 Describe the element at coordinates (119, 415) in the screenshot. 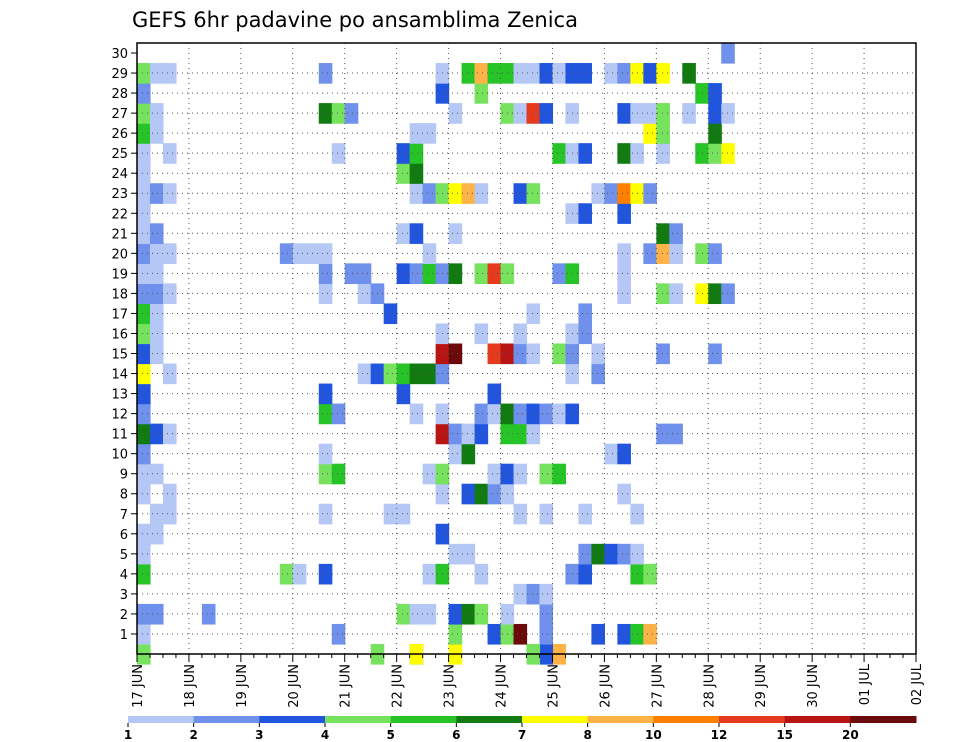

I see `y-tick-label: 12` at that location.